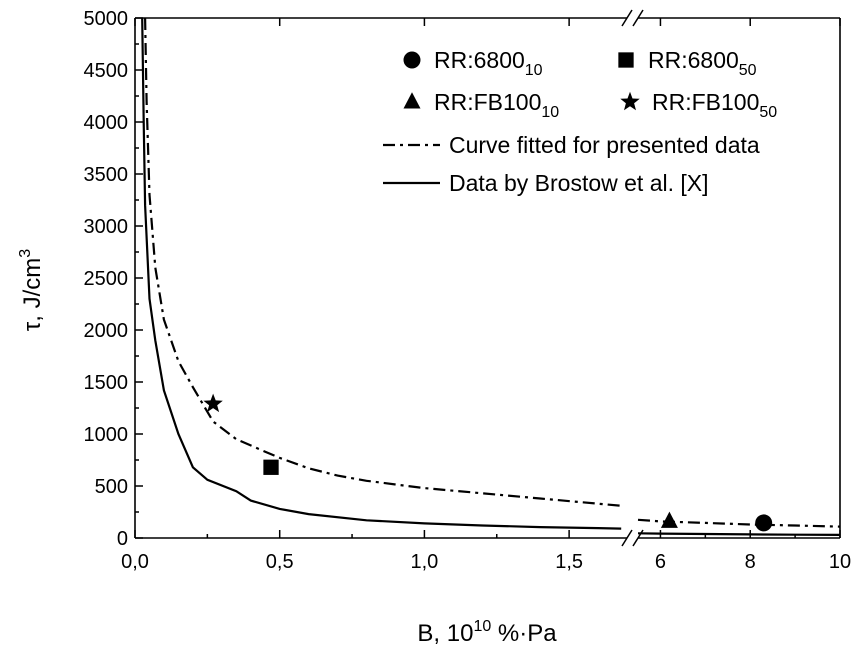 This screenshot has width=856, height=654. I want to click on x-axis-title: B, 1010 %·Pa, so click(487, 632).